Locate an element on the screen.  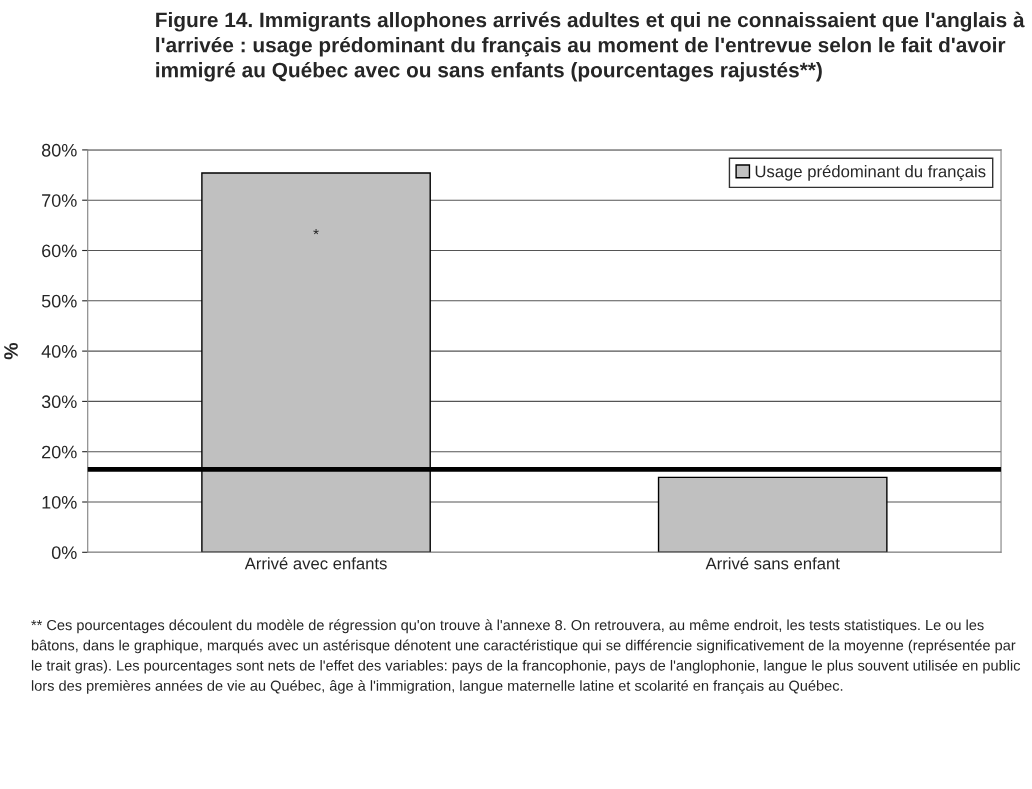
x-tick-label: Arrivé avec enfants is located at coordinates (315, 563).